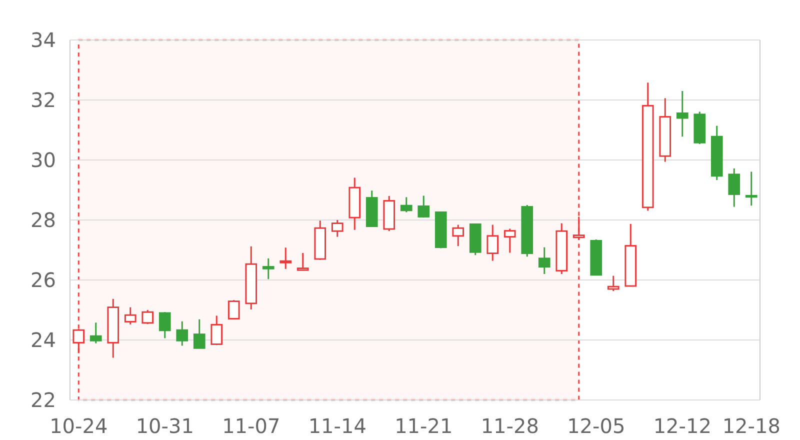  What do you see at coordinates (751, 426) in the screenshot?
I see `x-tick-label: 12-18` at bounding box center [751, 426].